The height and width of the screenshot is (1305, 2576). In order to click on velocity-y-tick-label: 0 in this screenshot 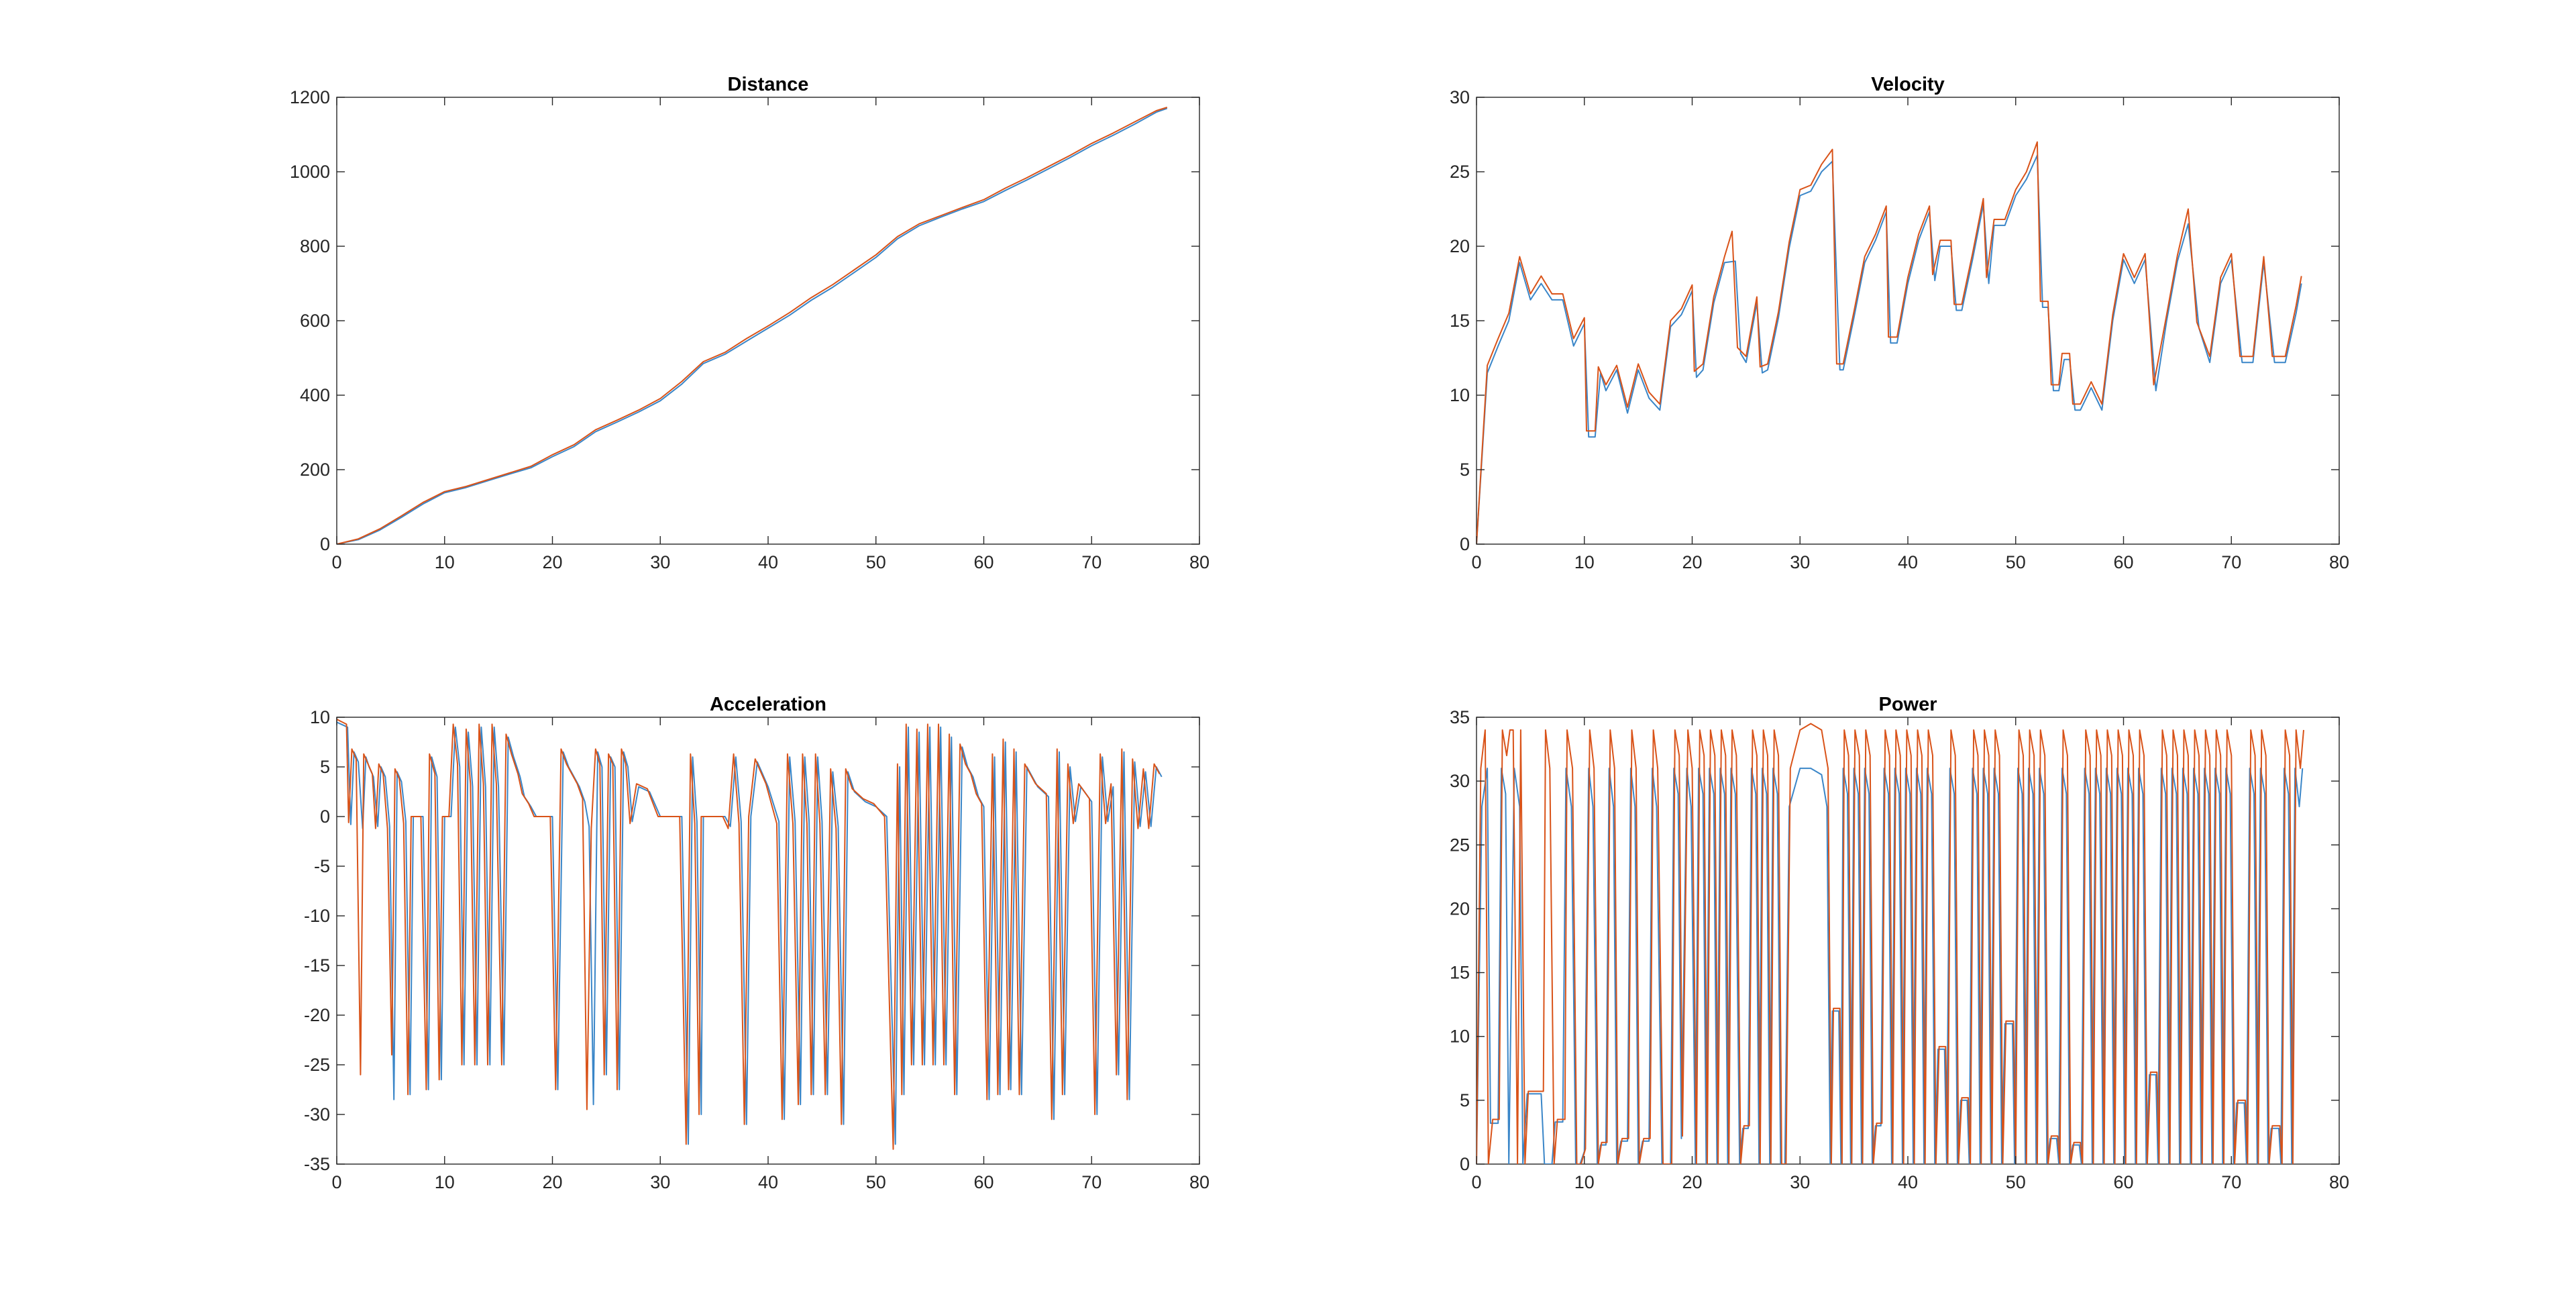, I will do `click(1465, 544)`.